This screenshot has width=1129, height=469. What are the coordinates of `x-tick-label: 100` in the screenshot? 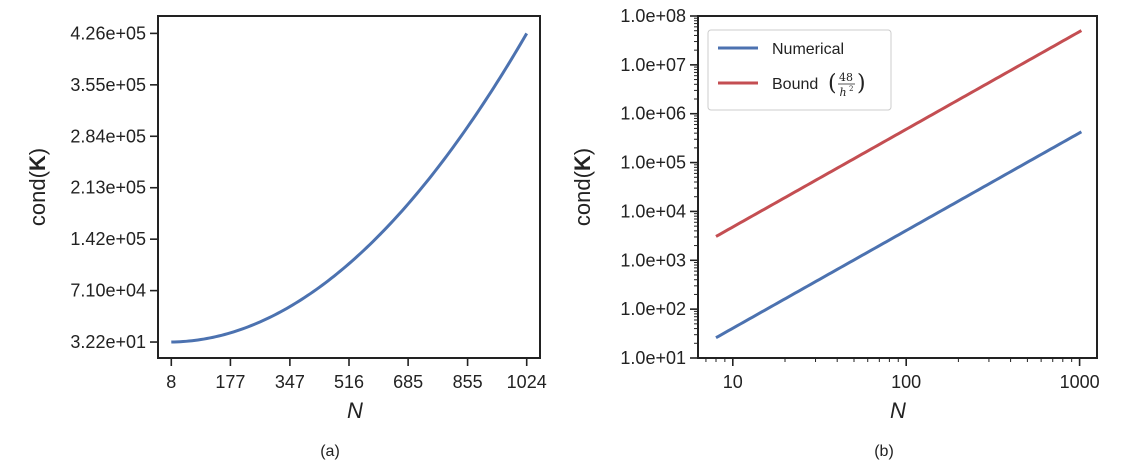 It's located at (906, 382).